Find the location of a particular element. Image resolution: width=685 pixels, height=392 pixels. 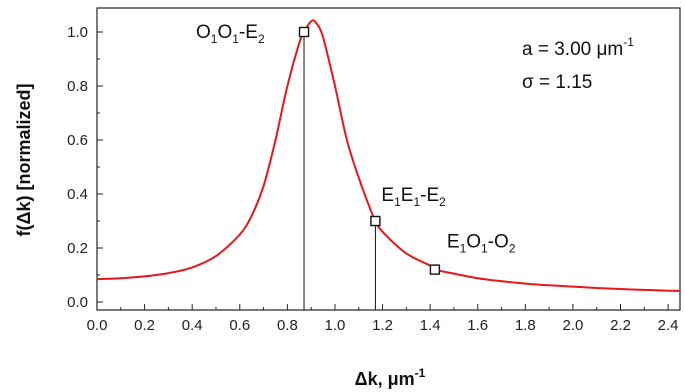

marker-label-part: -O is located at coordinates (498, 242).